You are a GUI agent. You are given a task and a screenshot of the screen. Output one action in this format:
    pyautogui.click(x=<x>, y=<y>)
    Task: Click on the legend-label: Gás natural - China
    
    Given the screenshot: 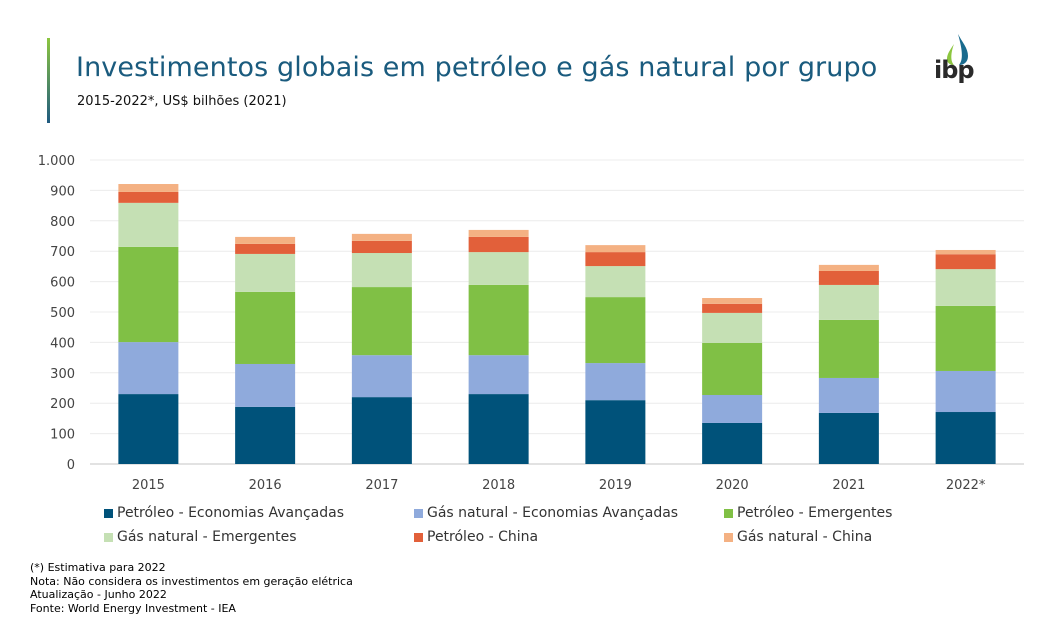 What is the action you would take?
    pyautogui.click(x=805, y=537)
    